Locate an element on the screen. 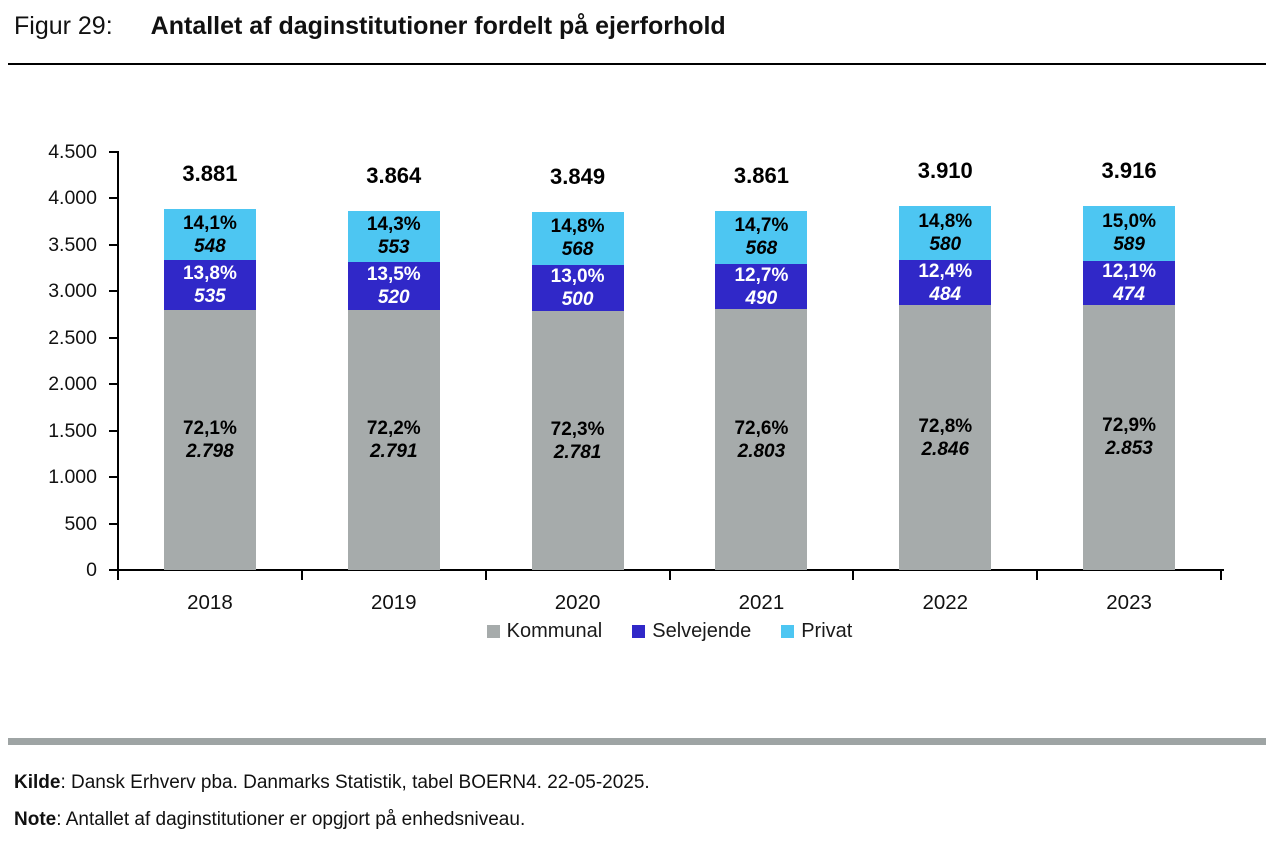 Image resolution: width=1276 pixels, height=844 pixels. bar-segment-privat: 14,1% 548 is located at coordinates (209, 235).